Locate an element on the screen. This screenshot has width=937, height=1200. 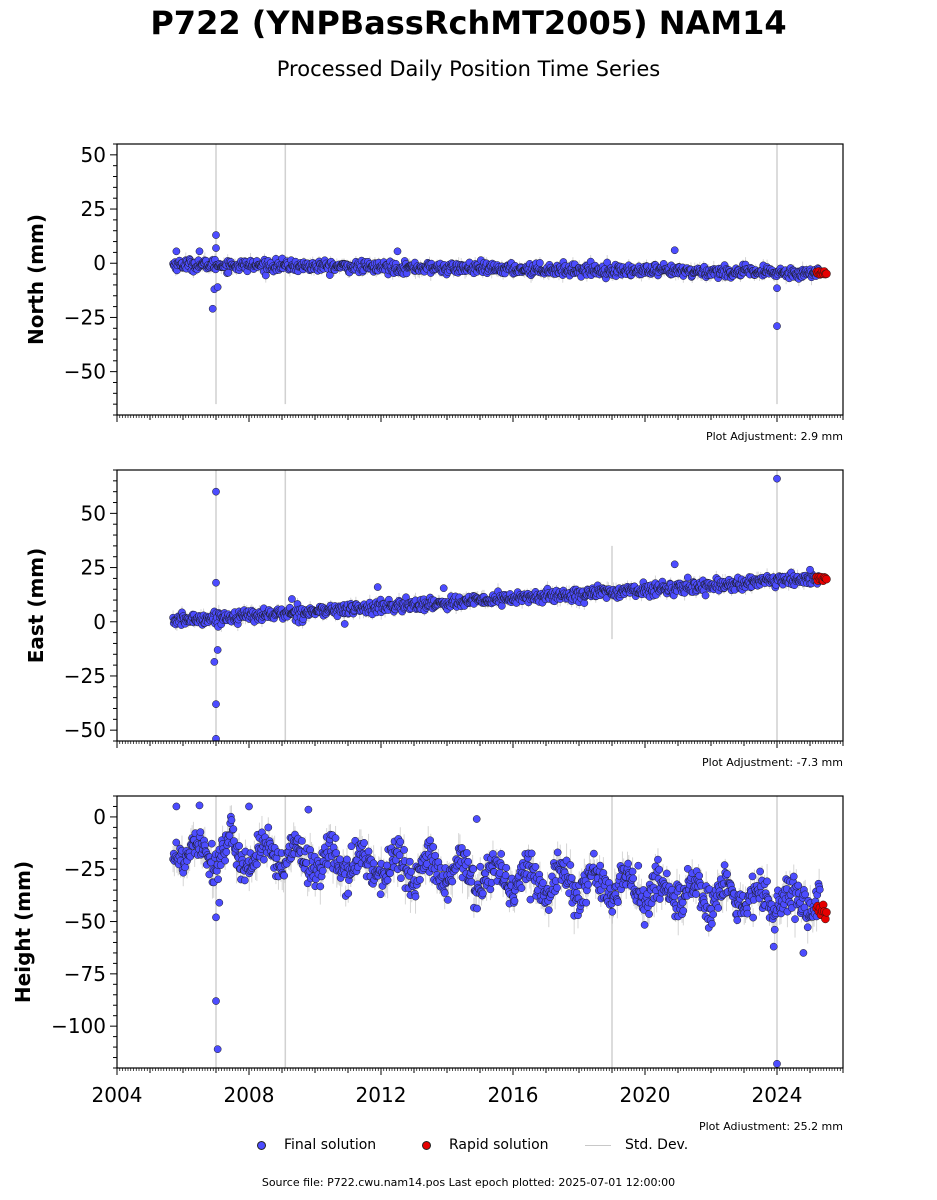
north-rapid-points is located at coordinates (821, 273).